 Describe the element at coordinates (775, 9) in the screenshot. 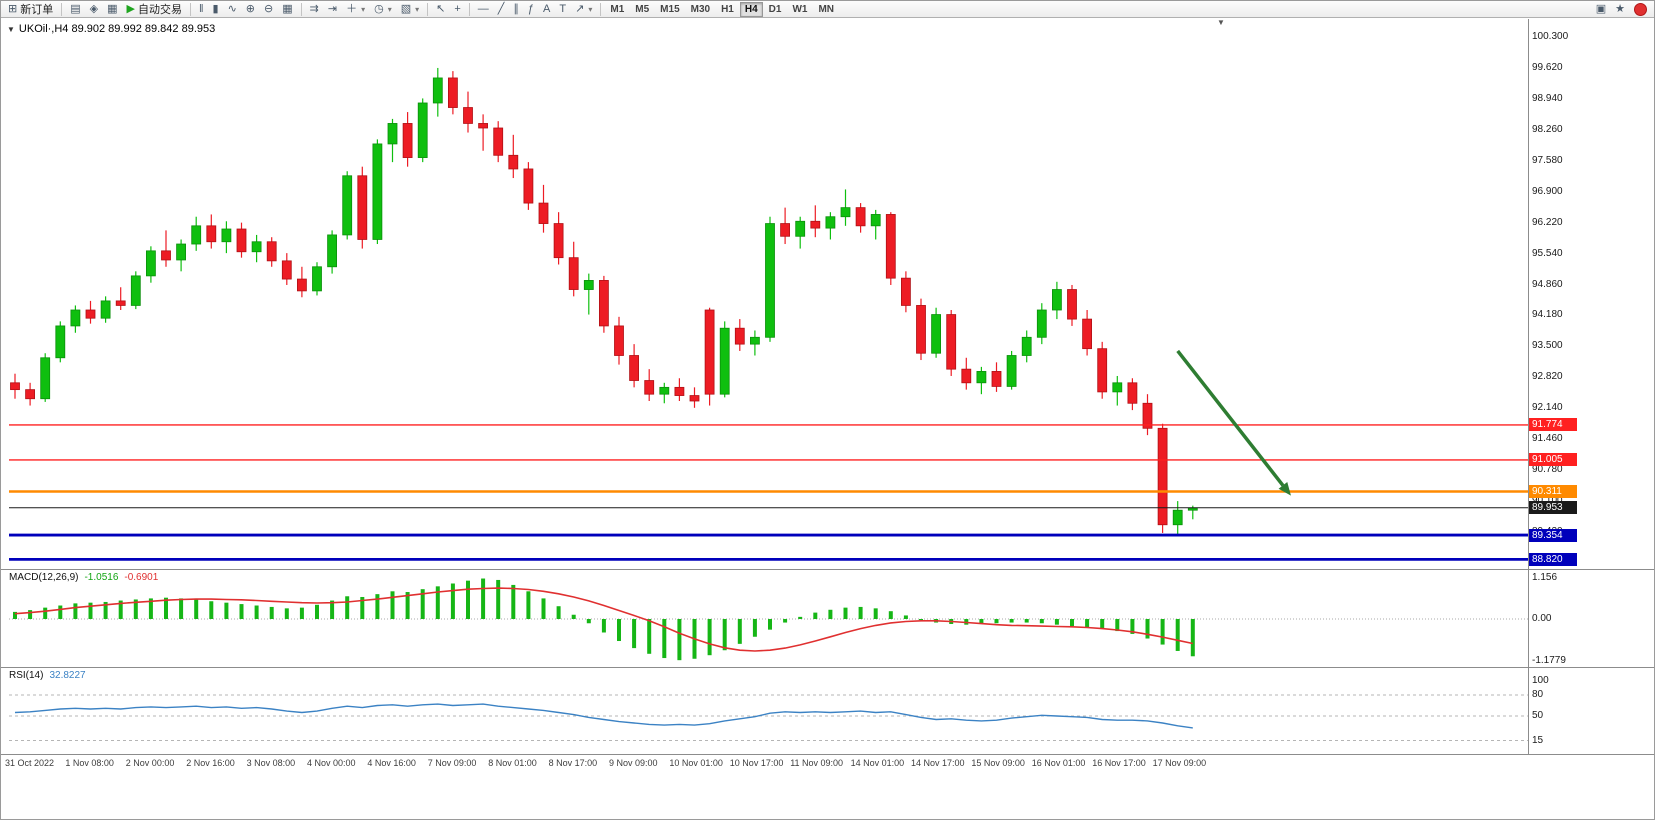

I see `timeframe-d1-button: D1` at that location.